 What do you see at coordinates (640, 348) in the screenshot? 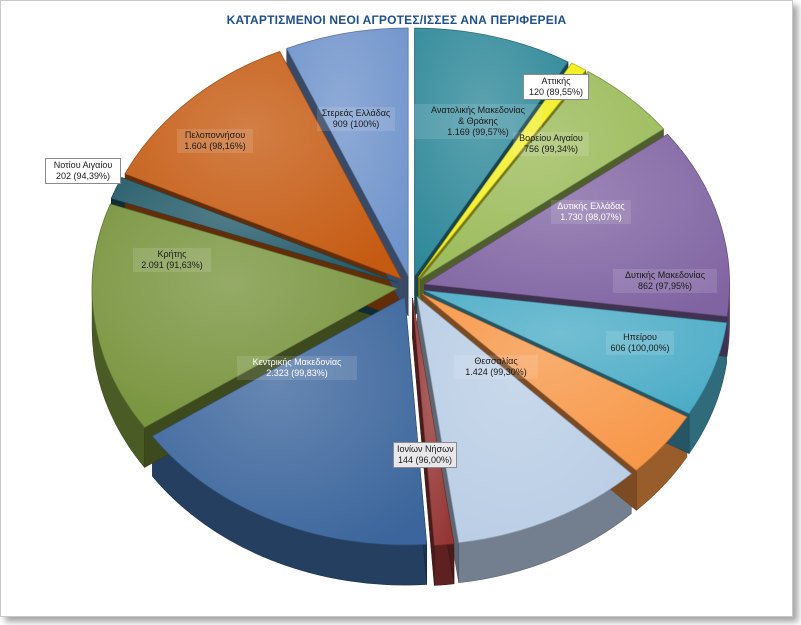
I see `slice-label-value: 606 (100,00%)` at bounding box center [640, 348].